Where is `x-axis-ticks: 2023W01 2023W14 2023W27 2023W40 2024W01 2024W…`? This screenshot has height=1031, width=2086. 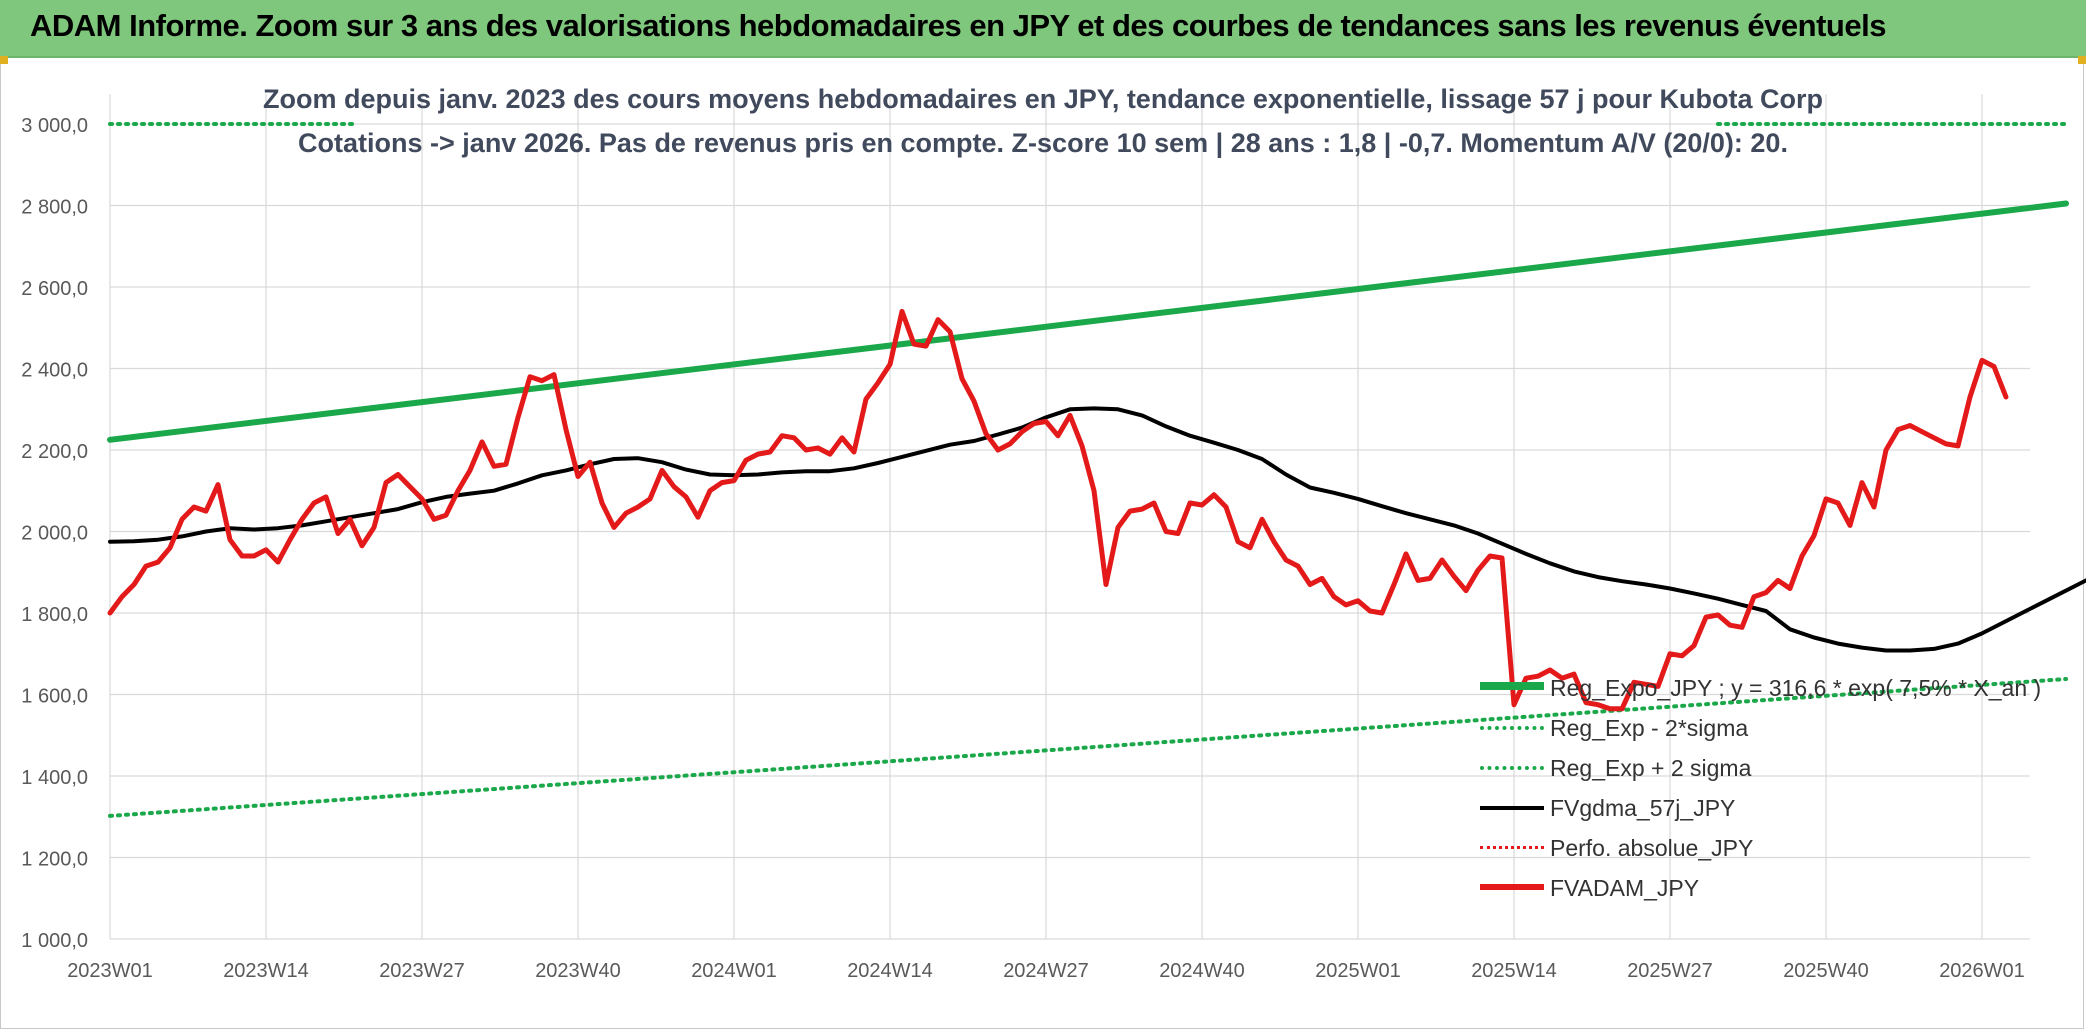 x-axis-ticks: 2023W01 2023W14 2023W27 2023W40 2024W01 2024W… is located at coordinates (1046, 971).